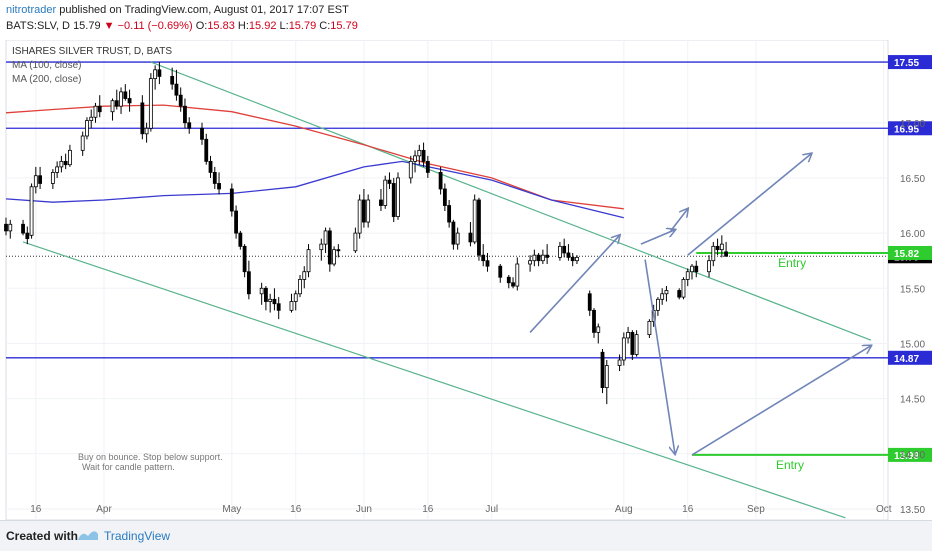 The height and width of the screenshot is (551, 932). What do you see at coordinates (912, 124) in the screenshot?
I see `y-tick-label: 17.00` at bounding box center [912, 124].